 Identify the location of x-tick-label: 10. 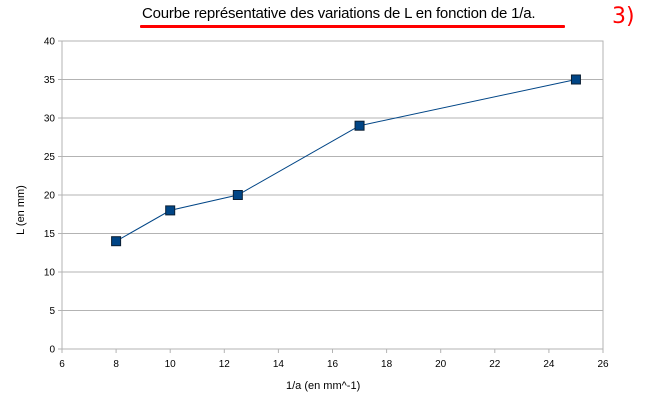
(171, 364).